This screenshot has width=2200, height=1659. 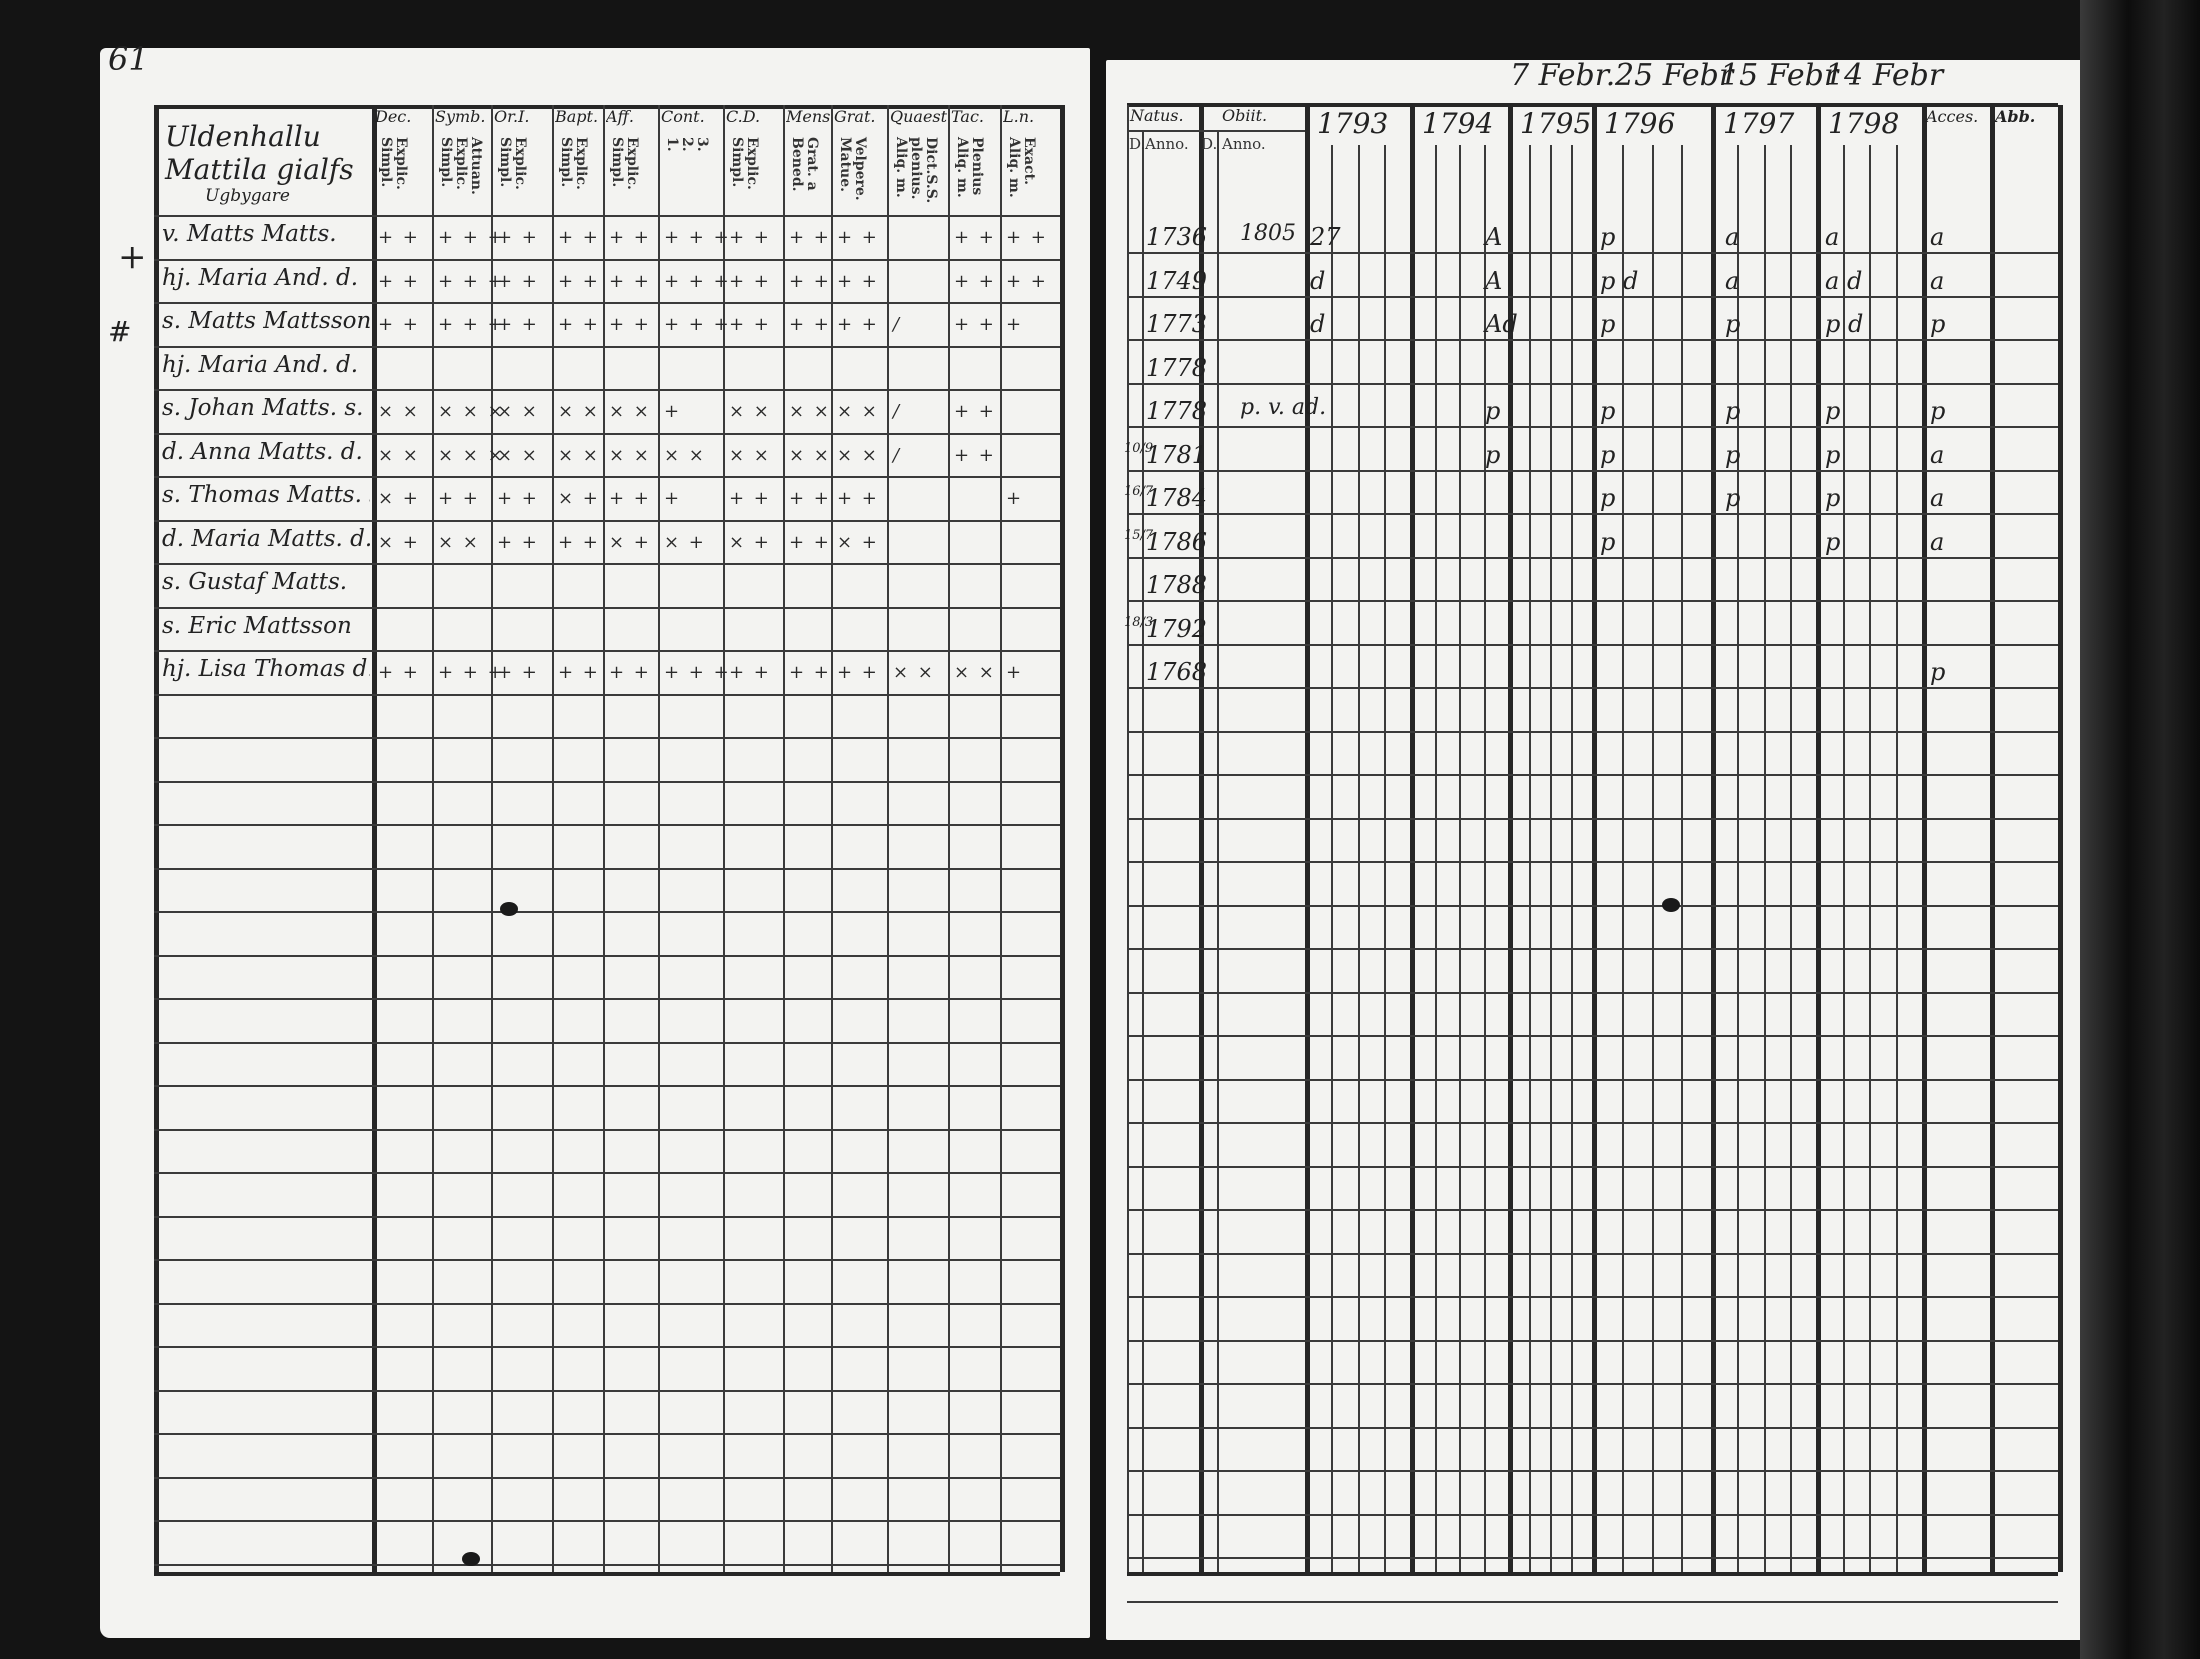 What do you see at coordinates (262, 451) in the screenshot?
I see `resident-name: d. Anna Matts. d.` at bounding box center [262, 451].